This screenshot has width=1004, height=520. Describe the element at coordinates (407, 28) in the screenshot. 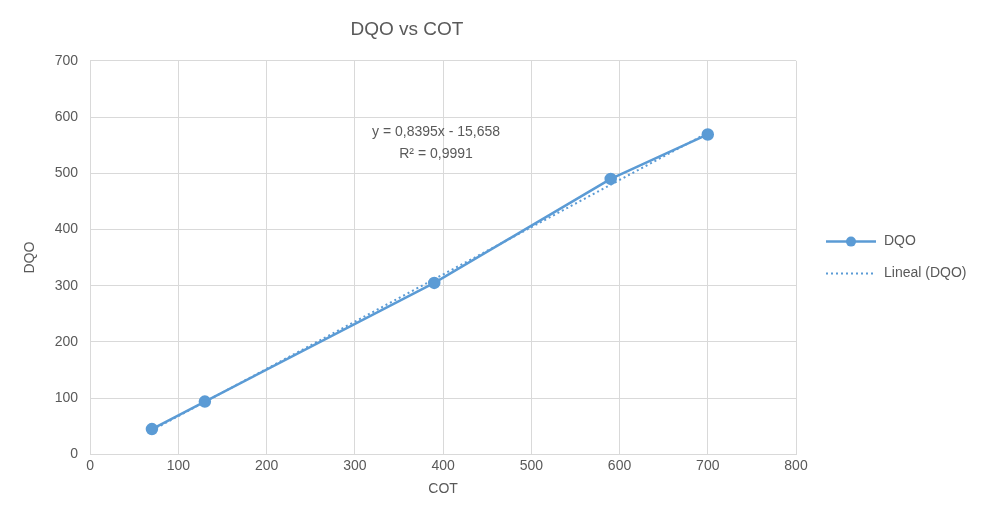

I see `chart-title: DQO vs COT` at that location.